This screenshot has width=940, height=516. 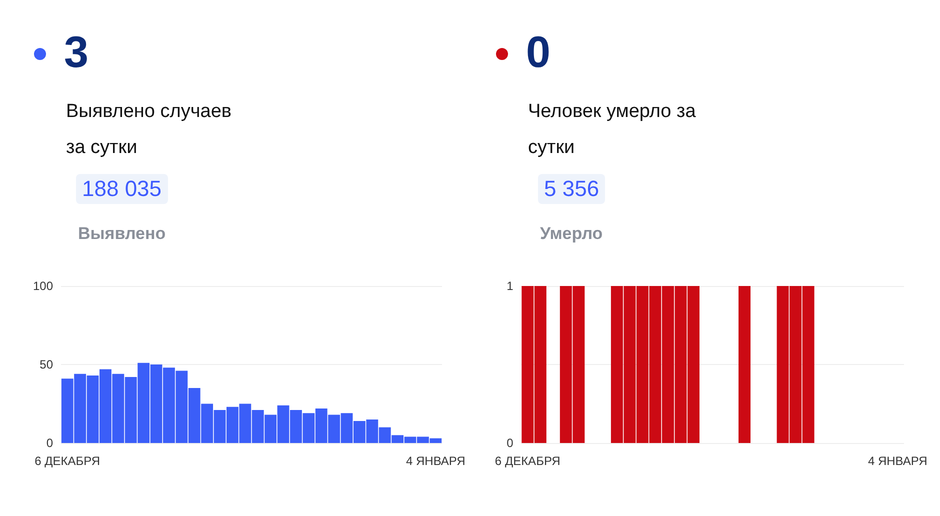 What do you see at coordinates (149, 130) in the screenshot?
I see `chart-subtitle: Выявлено случаев за сутки` at bounding box center [149, 130].